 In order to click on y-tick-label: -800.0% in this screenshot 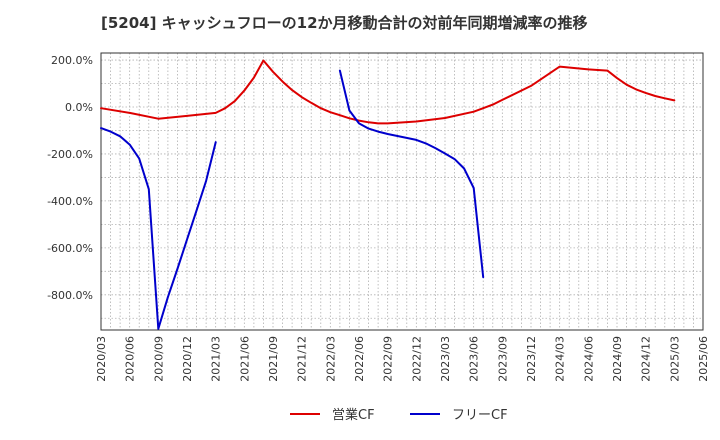, I will do `click(70, 295)`.